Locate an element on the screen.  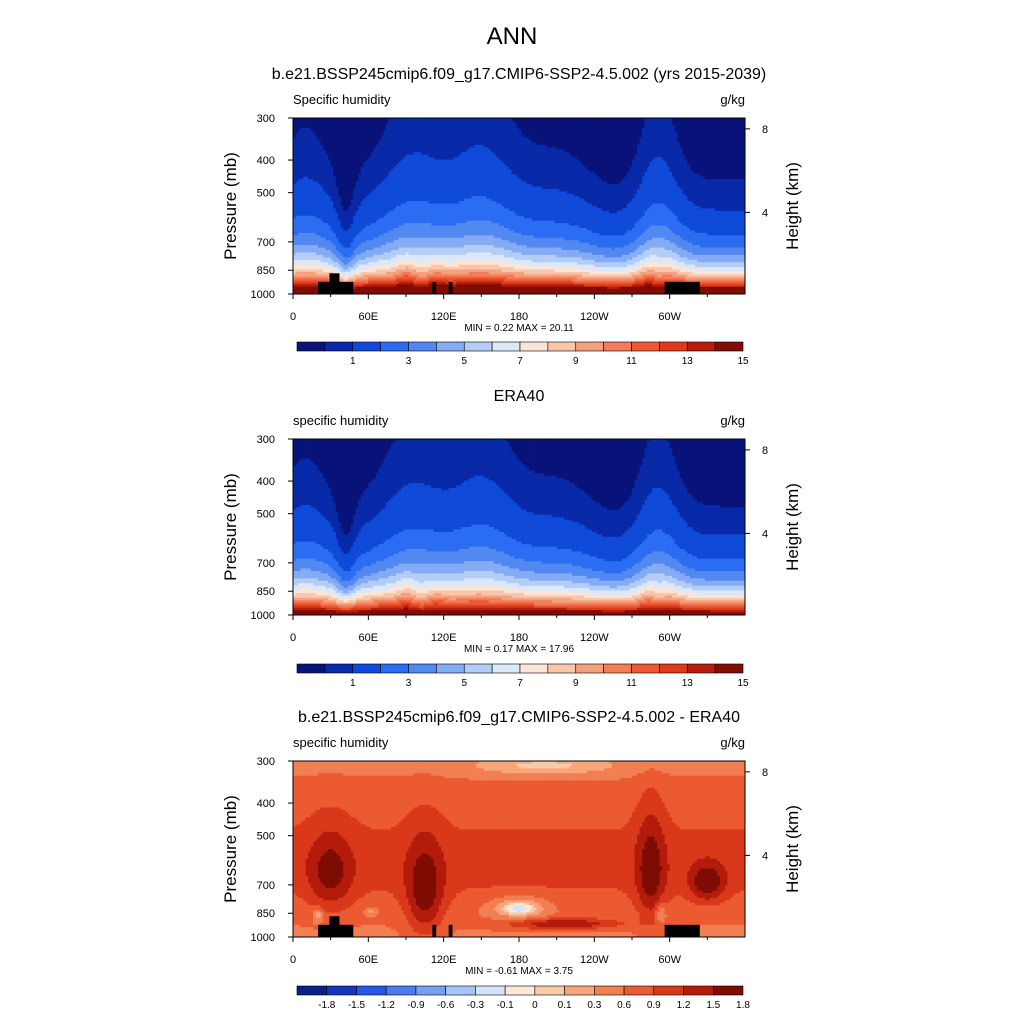
colorbar-label: 0.9 is located at coordinates (654, 1005).